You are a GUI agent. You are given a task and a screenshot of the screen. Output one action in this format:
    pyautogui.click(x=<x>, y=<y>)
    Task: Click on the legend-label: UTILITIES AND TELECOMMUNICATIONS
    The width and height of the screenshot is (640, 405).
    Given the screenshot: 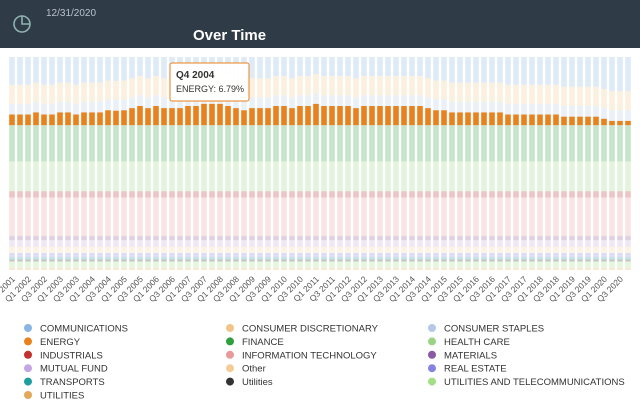 What is the action you would take?
    pyautogui.click(x=534, y=382)
    